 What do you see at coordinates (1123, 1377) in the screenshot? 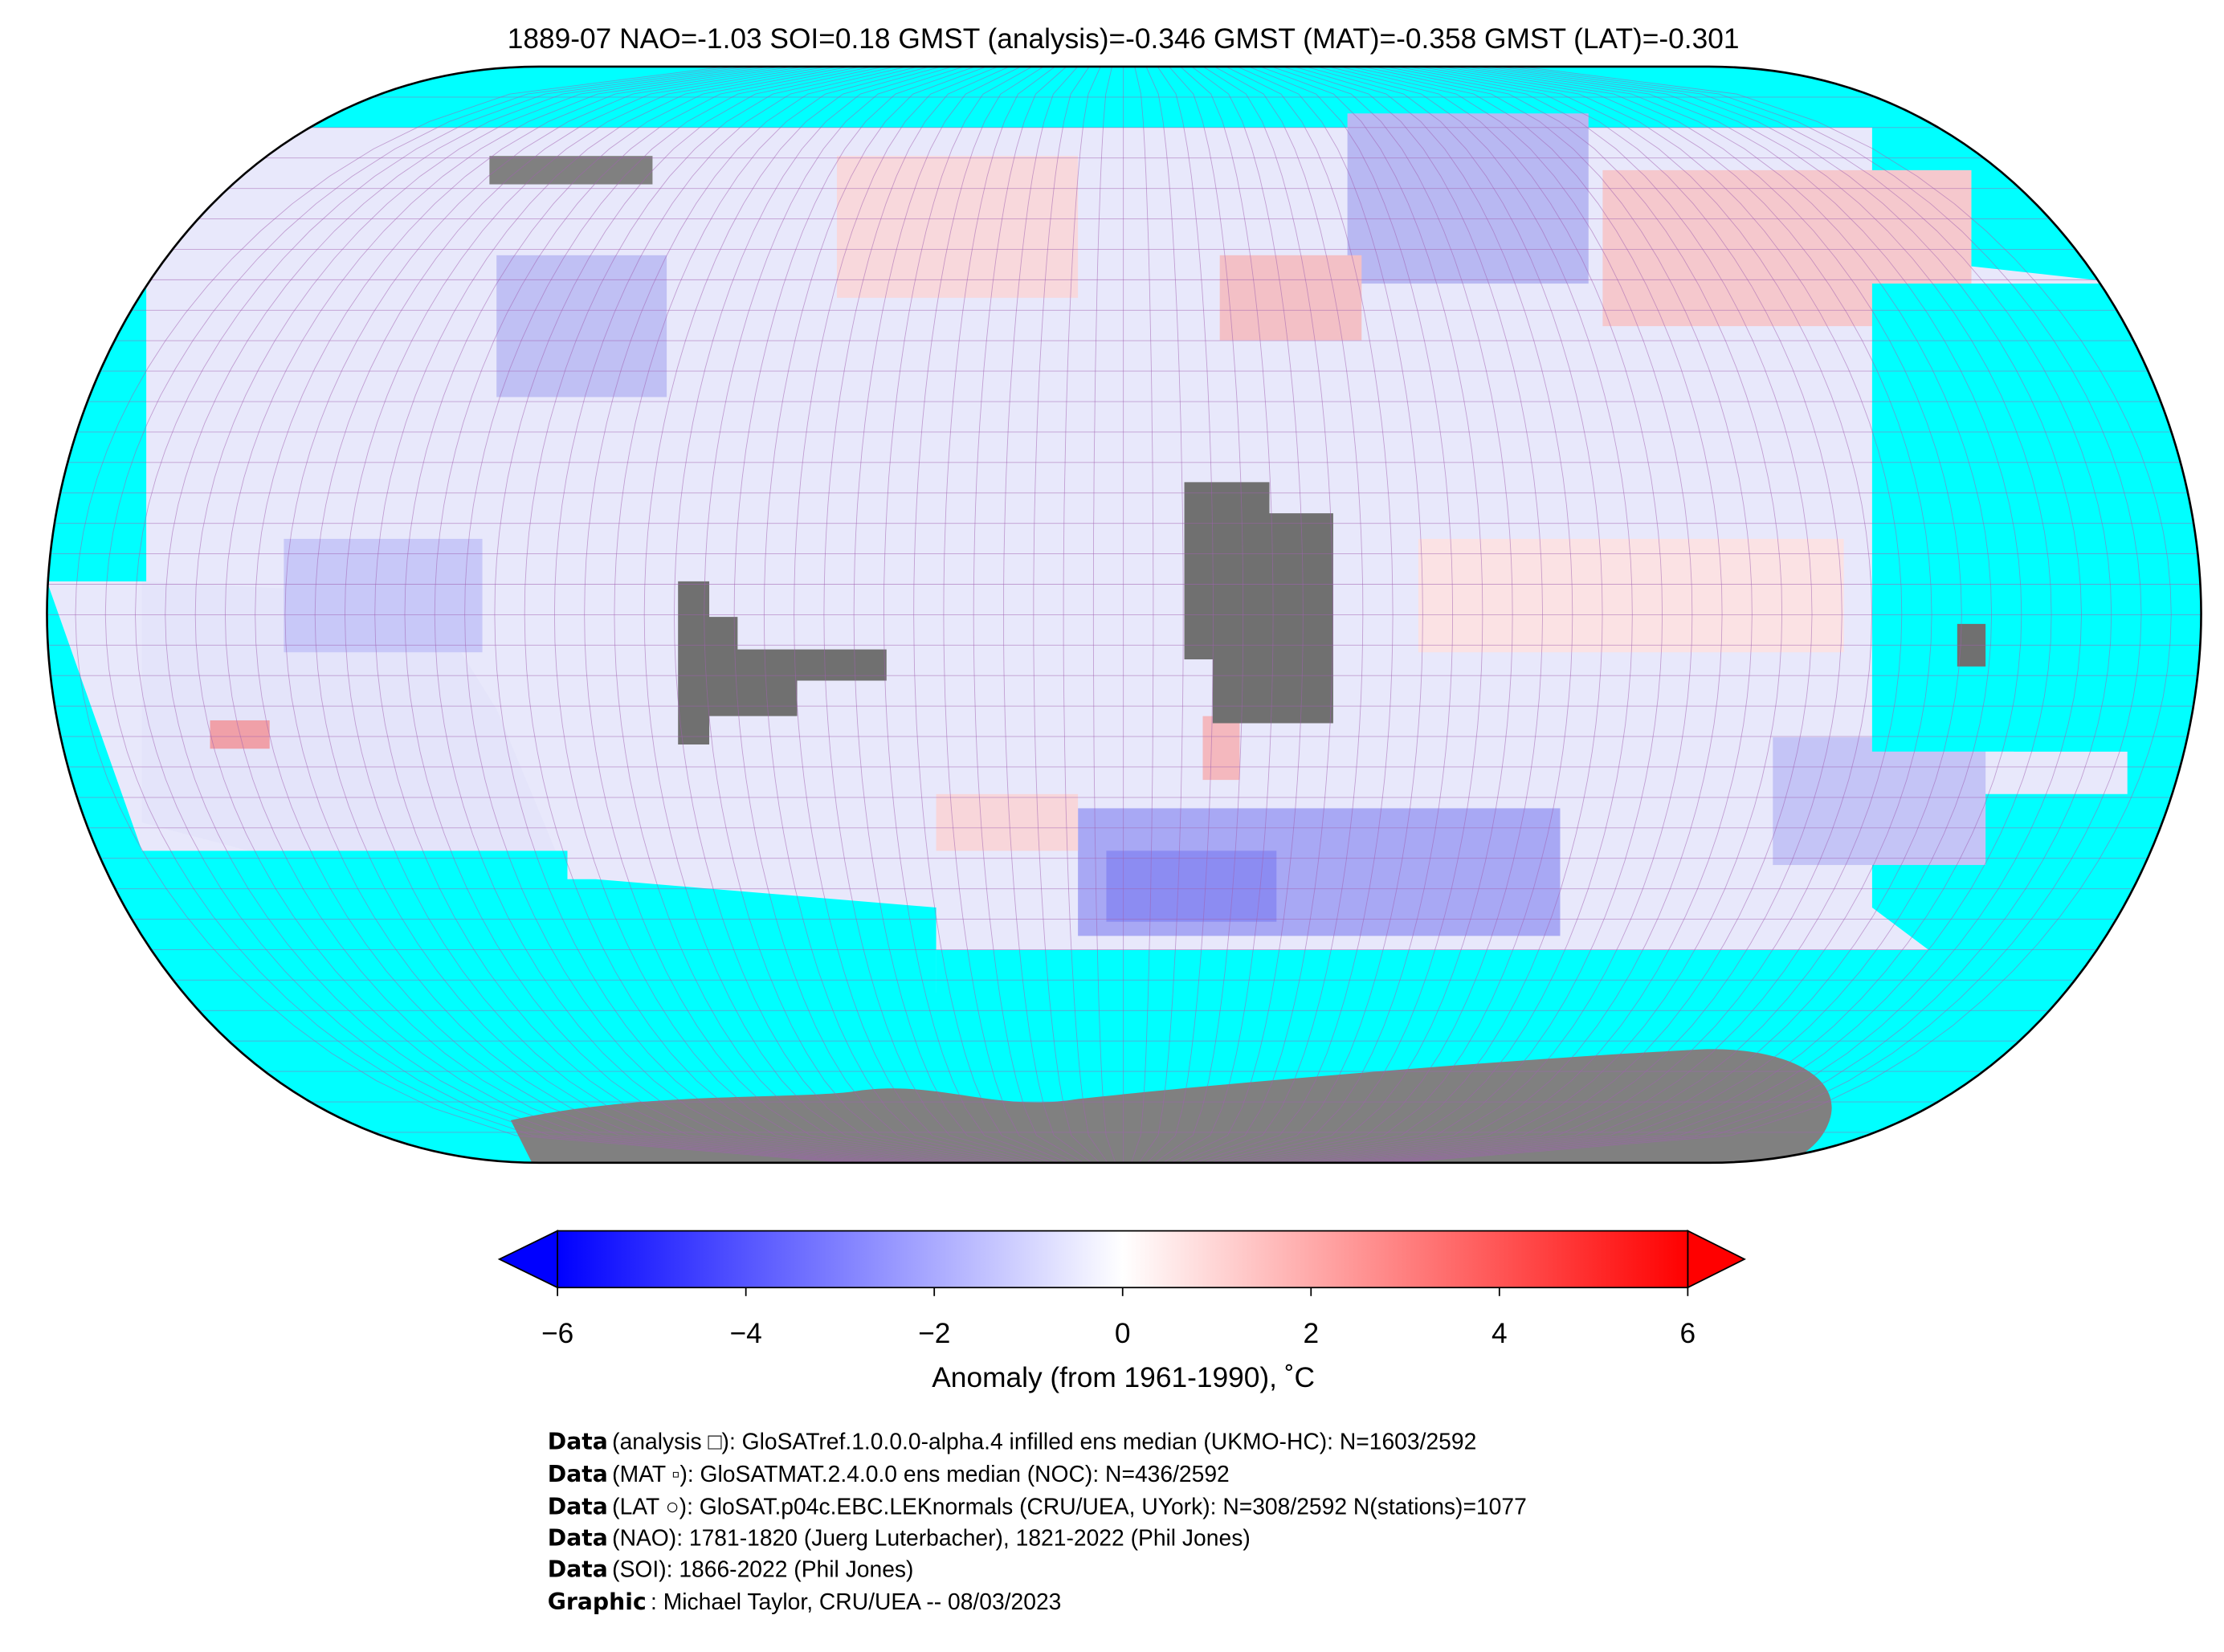
I see `colorbar-label: Anomaly (from 1961-1990), ˚C` at bounding box center [1123, 1377].